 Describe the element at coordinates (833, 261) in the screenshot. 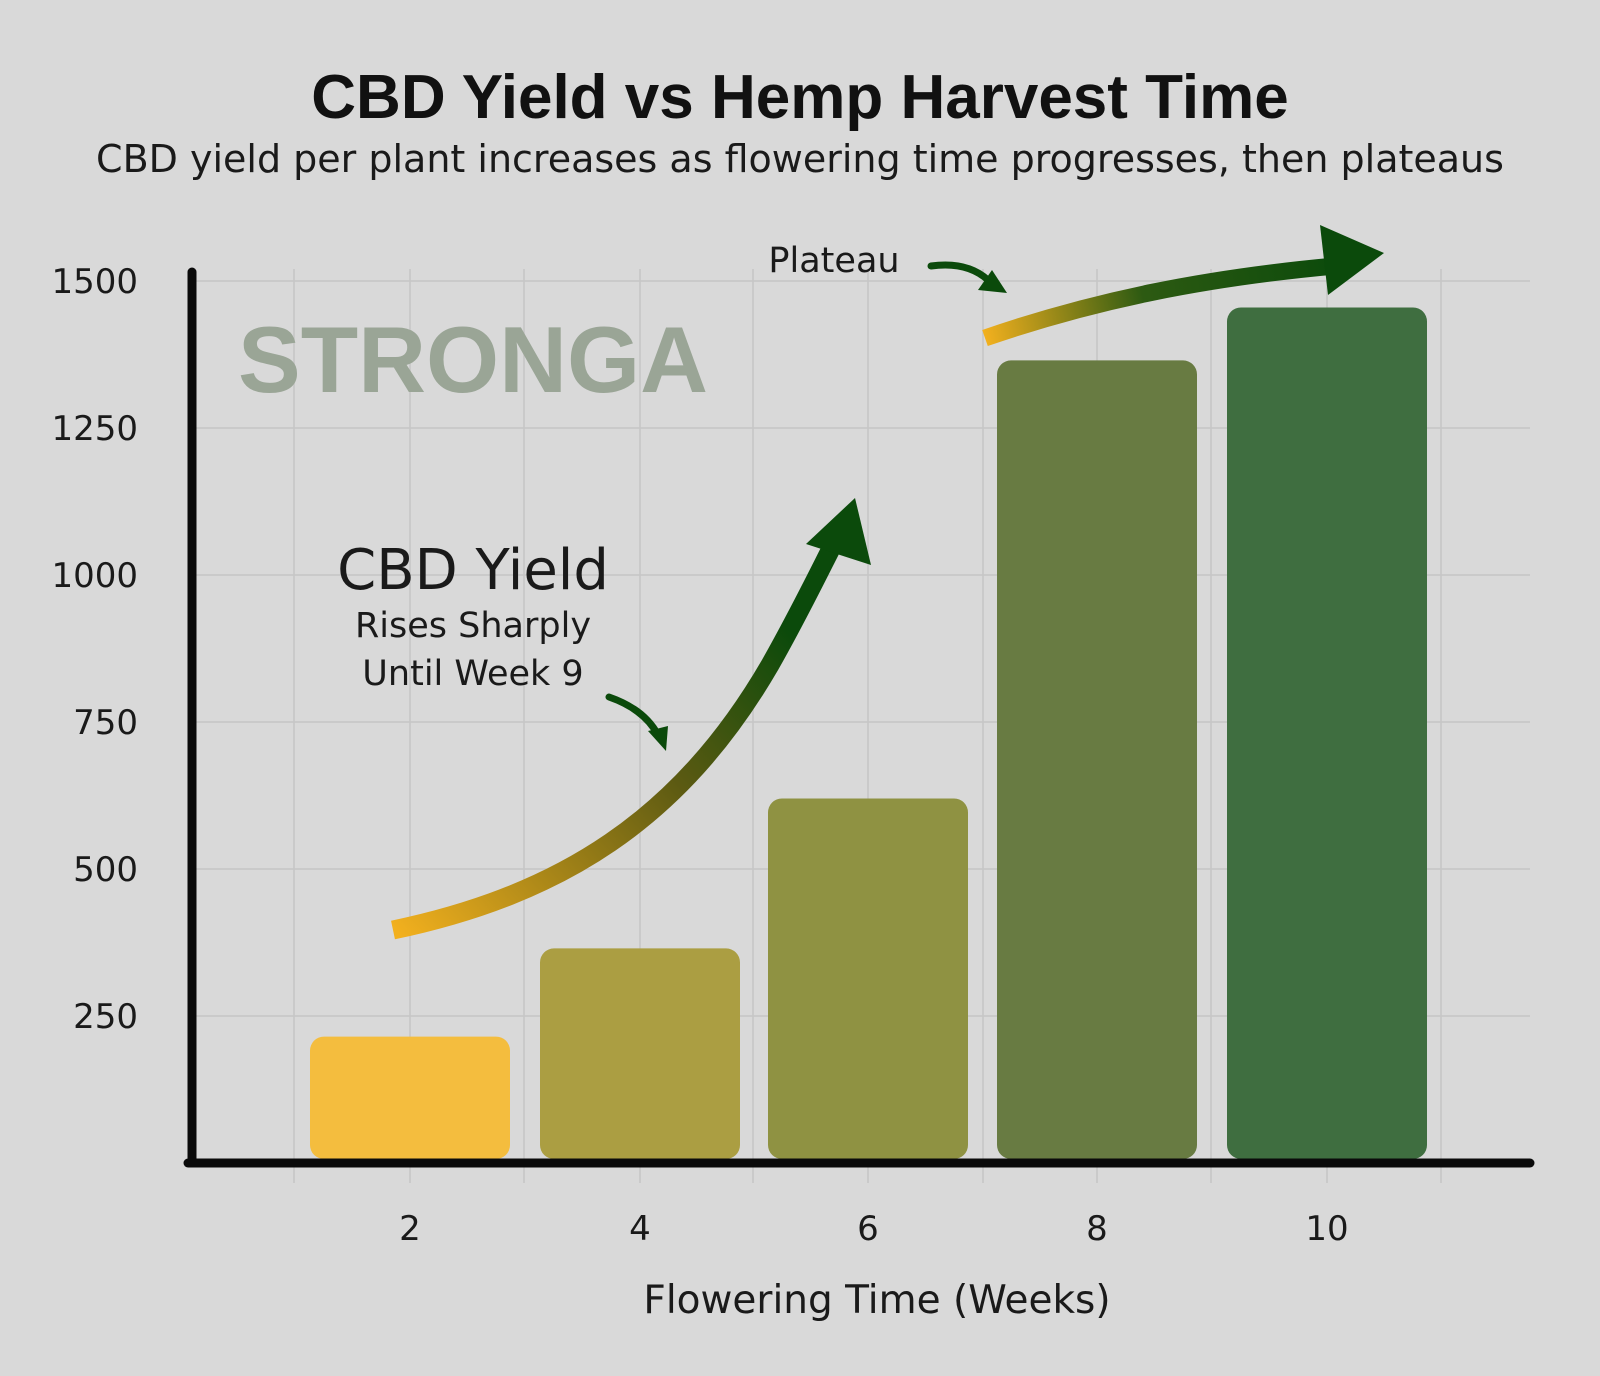

I see `annotation-plateau: Plateau` at that location.